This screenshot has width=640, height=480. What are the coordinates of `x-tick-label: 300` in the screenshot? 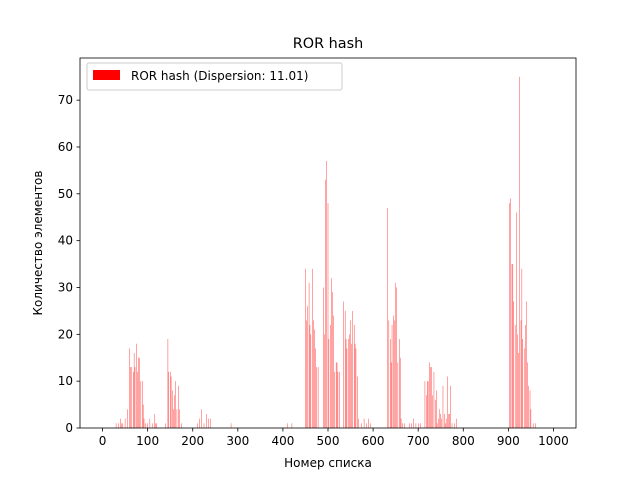 It's located at (237, 441).